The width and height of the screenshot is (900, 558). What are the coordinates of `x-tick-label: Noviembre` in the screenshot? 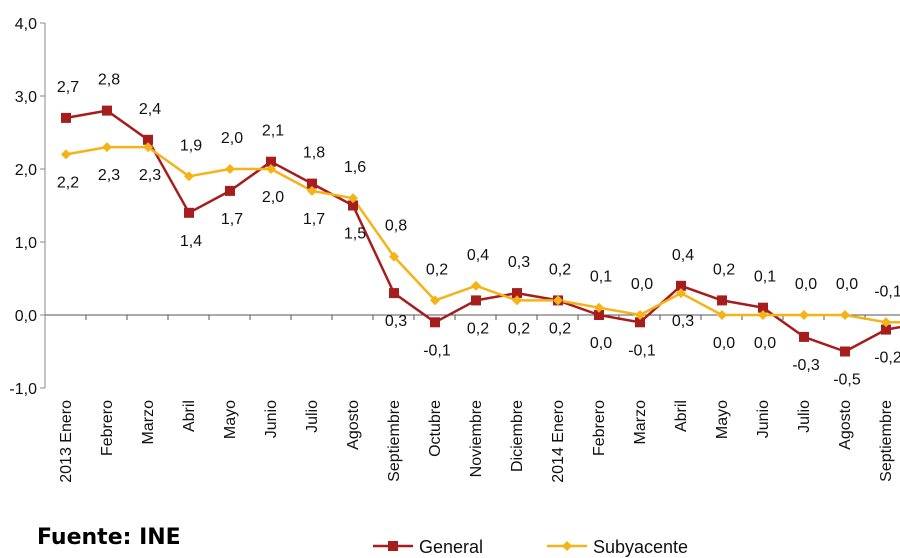 It's located at (476, 438).